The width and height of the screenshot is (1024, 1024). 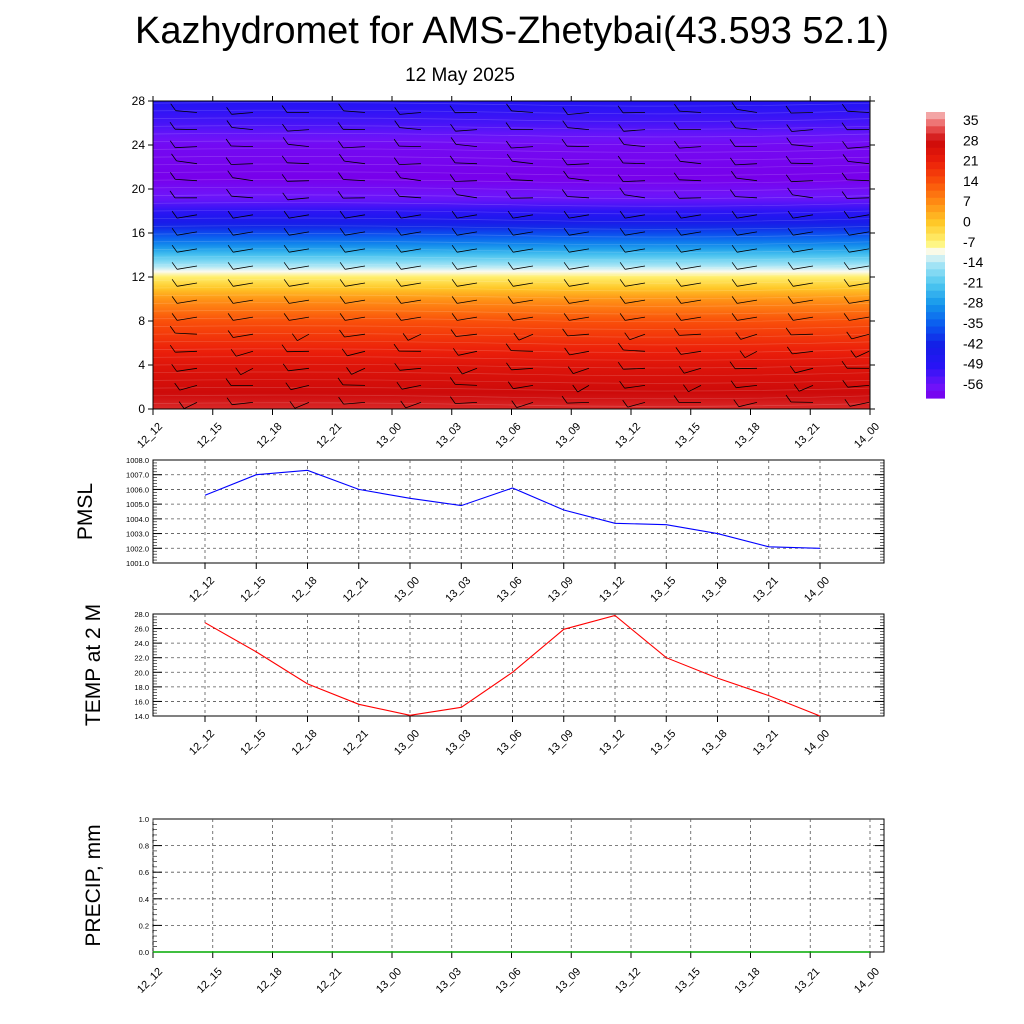 I want to click on y-tick-label: 26.0, so click(x=141, y=629).